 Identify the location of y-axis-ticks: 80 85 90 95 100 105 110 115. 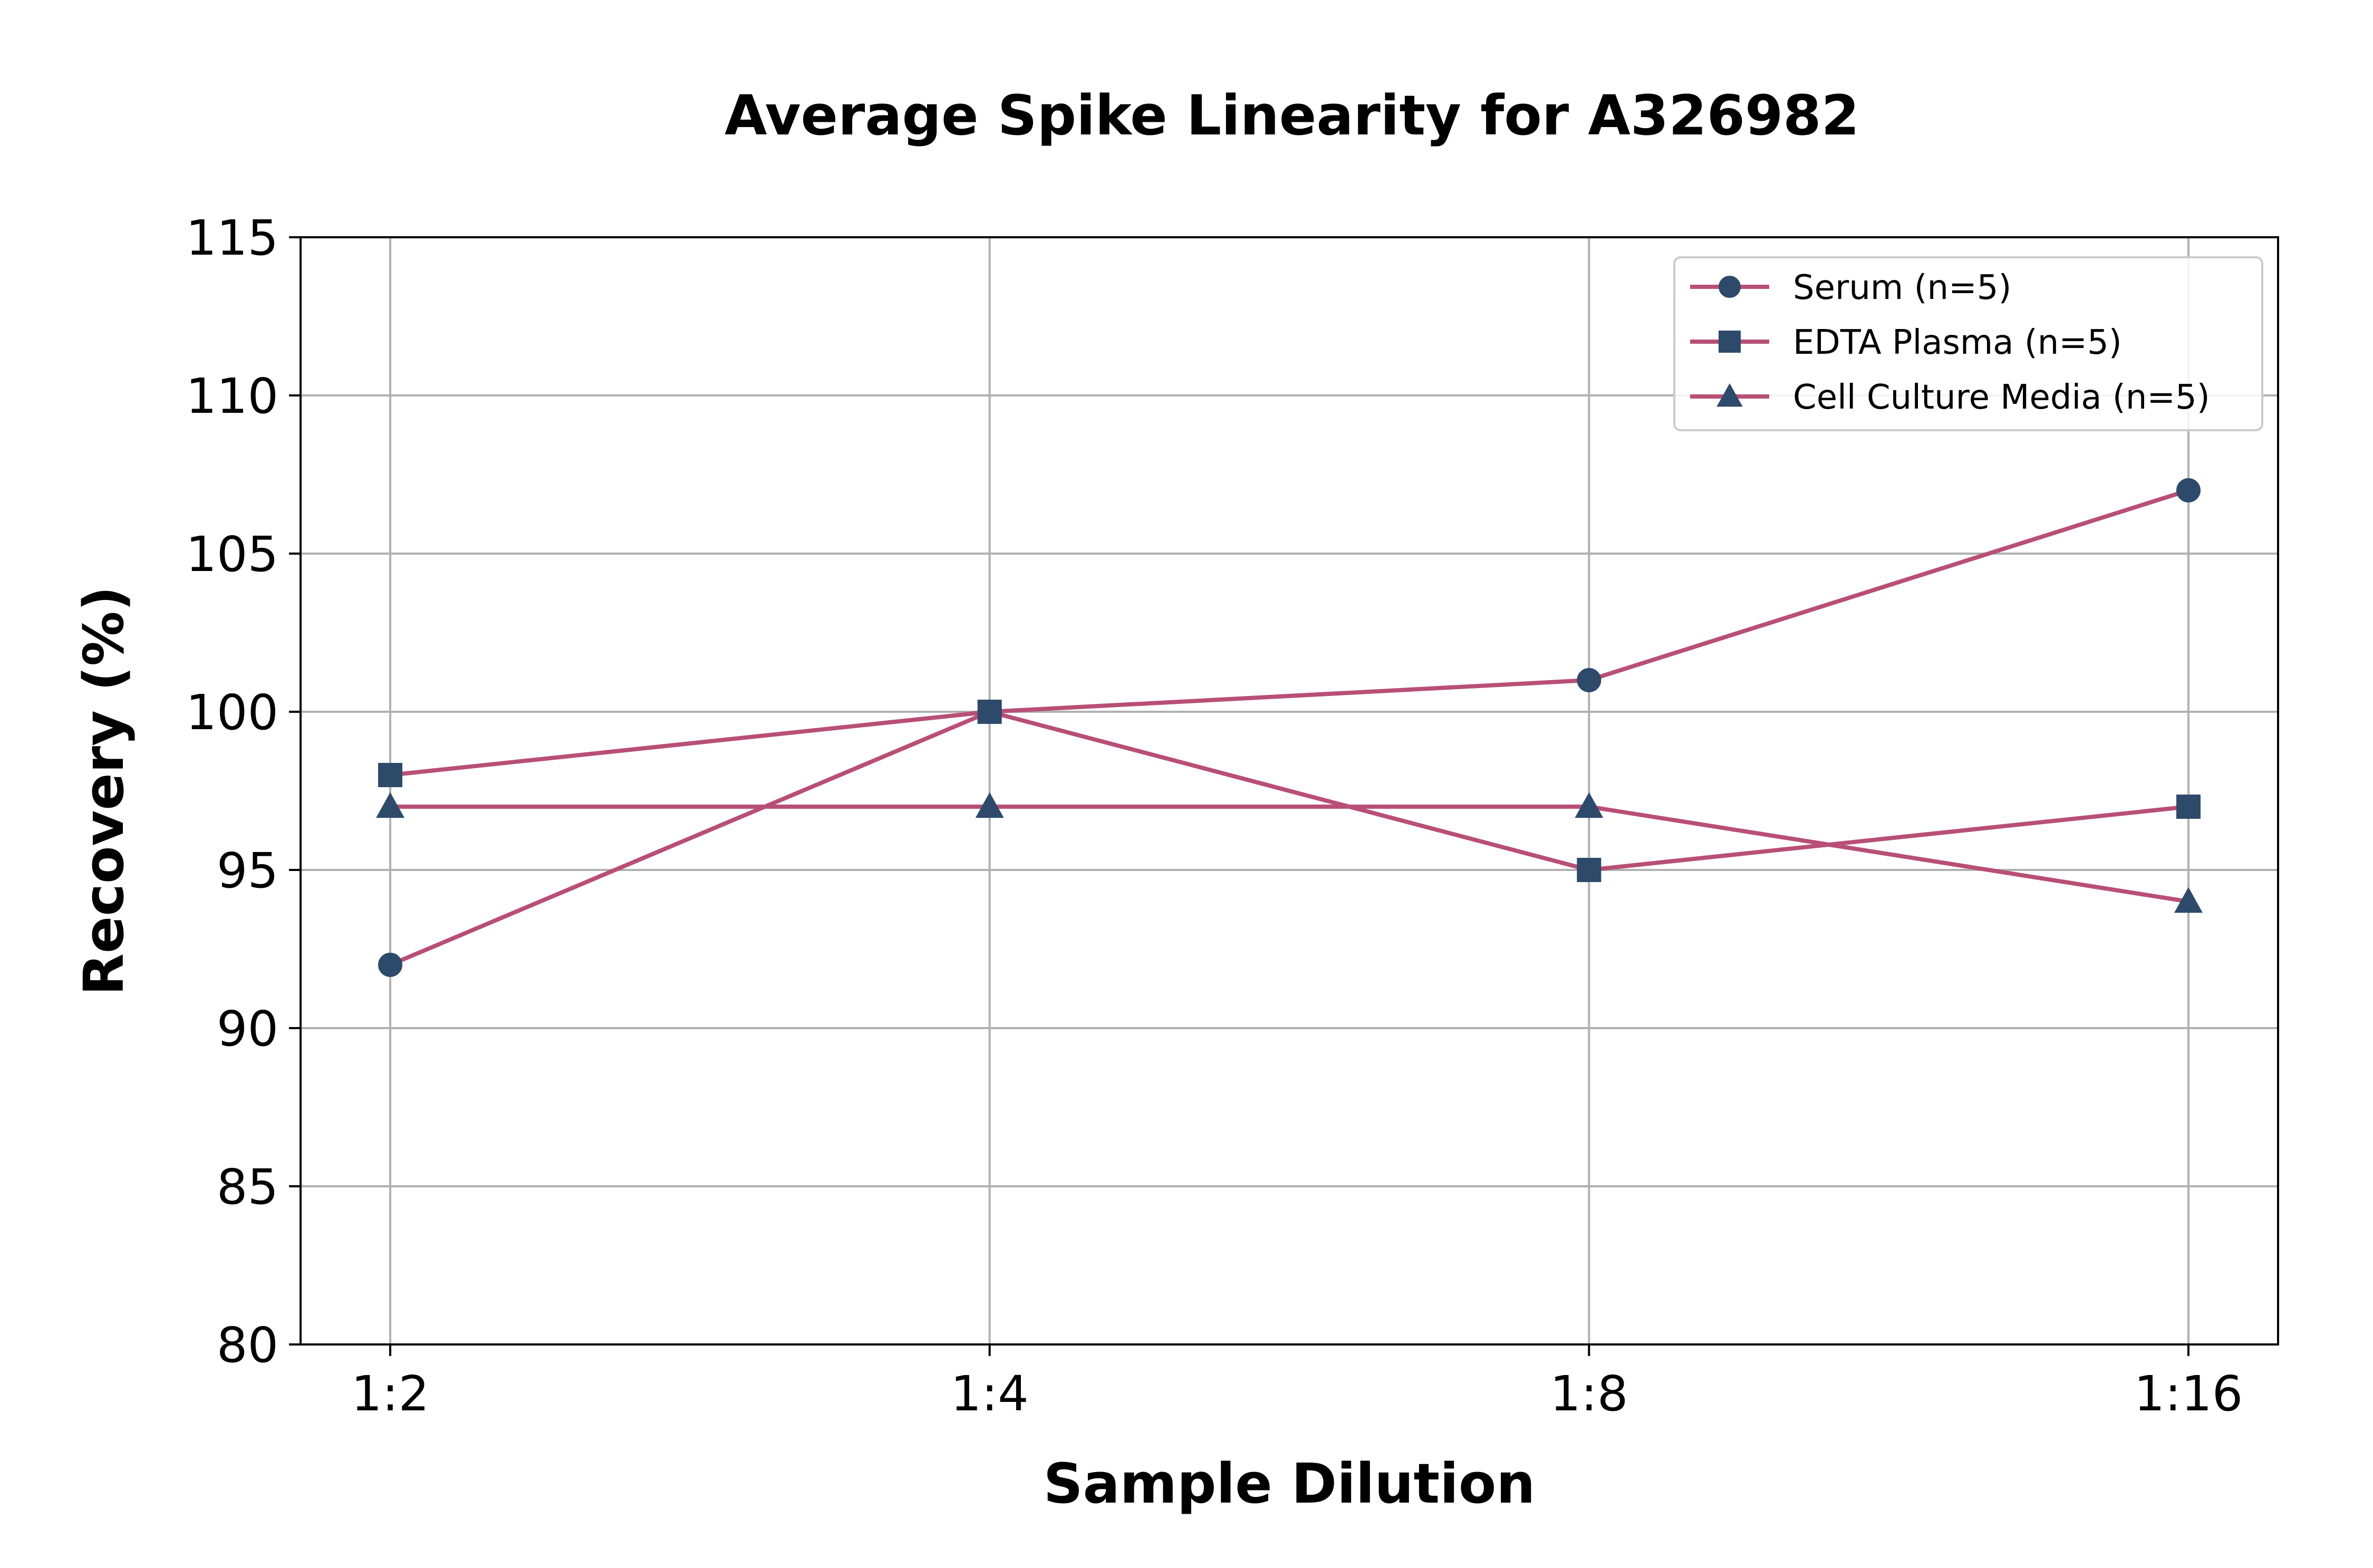
(243, 791).